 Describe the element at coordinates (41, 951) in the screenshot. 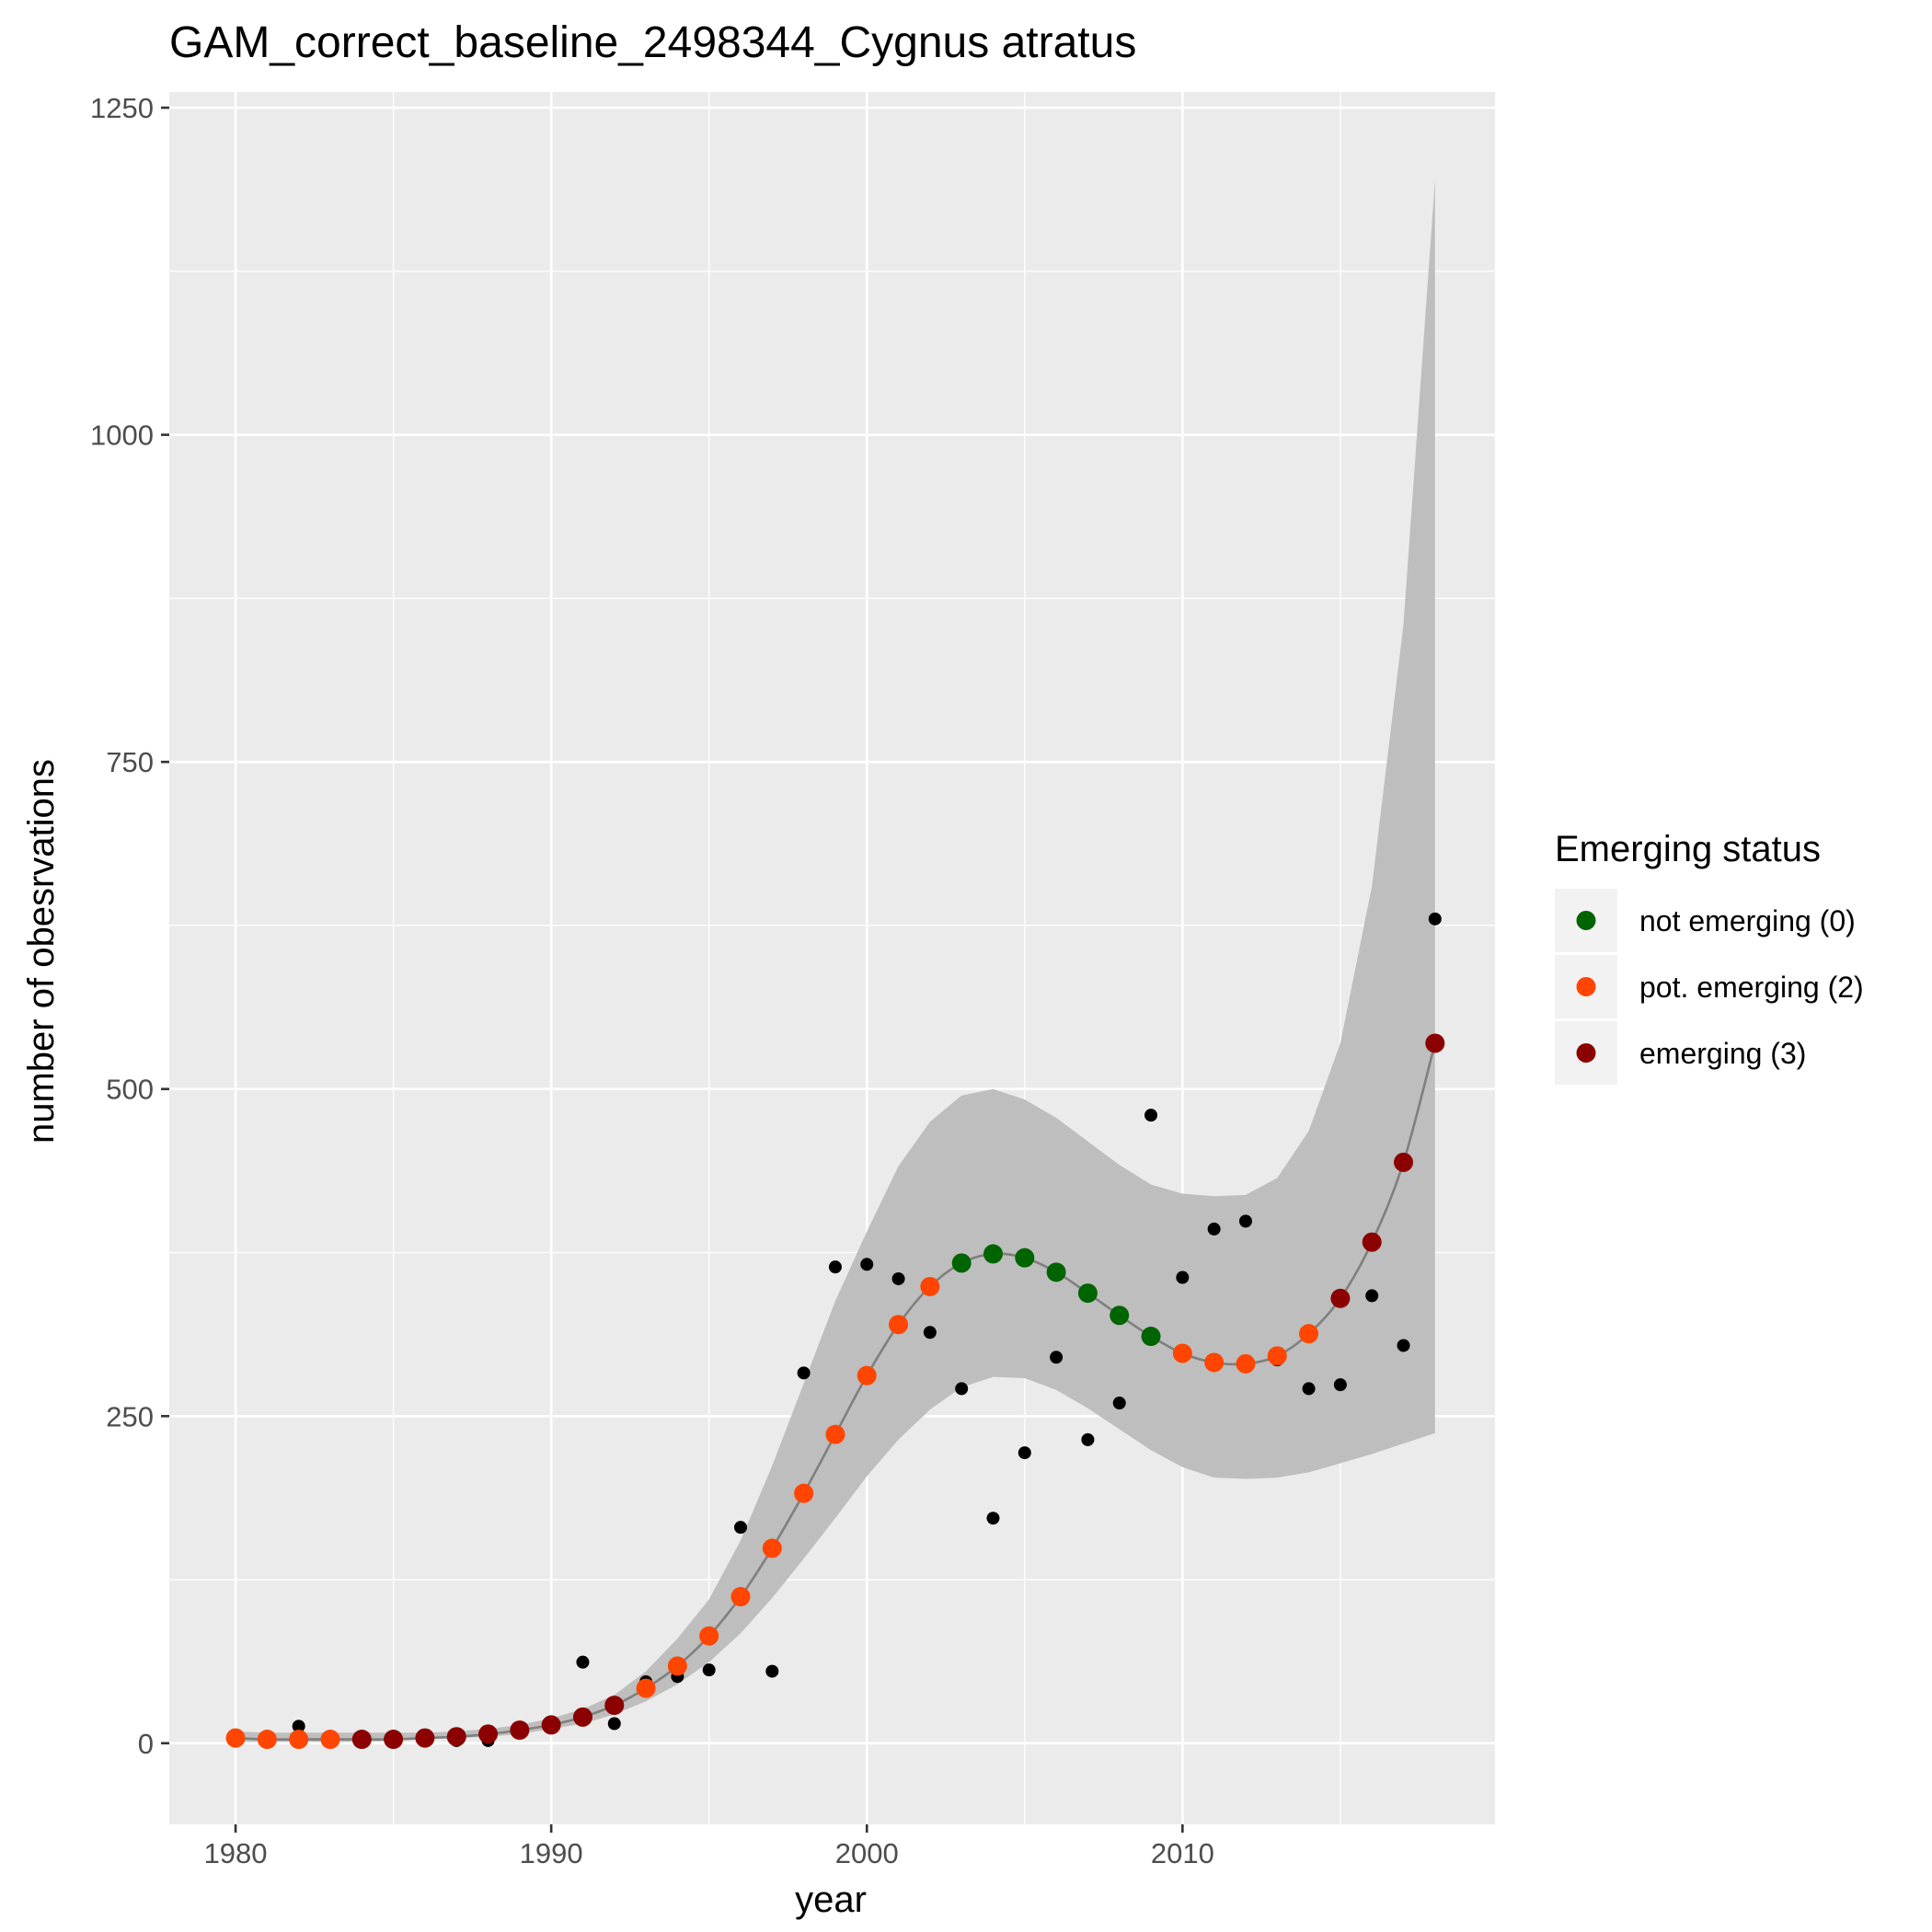

I see `y-axis-title: number of obesrvations` at that location.